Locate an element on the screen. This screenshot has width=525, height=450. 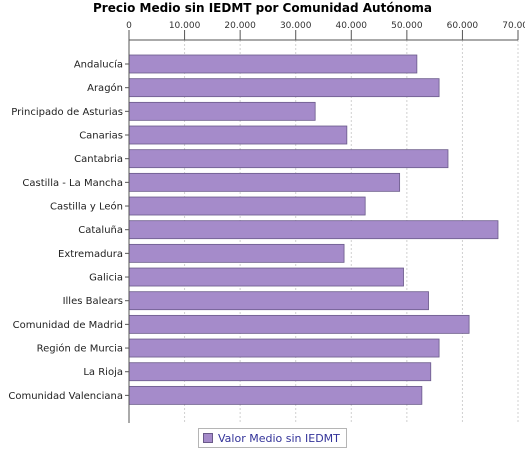
x-tick-label: 30.000 is located at coordinates (296, 26).